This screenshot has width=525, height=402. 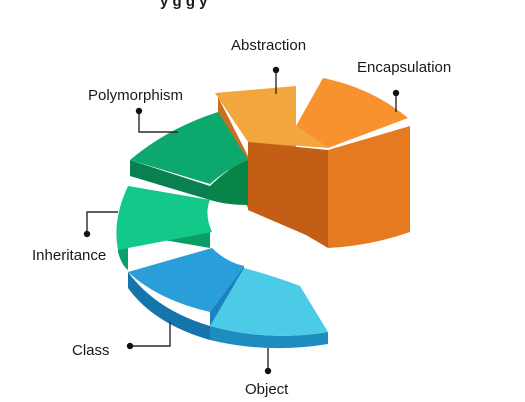 What do you see at coordinates (268, 45) in the screenshot?
I see `label-abstraction: Abstraction` at bounding box center [268, 45].